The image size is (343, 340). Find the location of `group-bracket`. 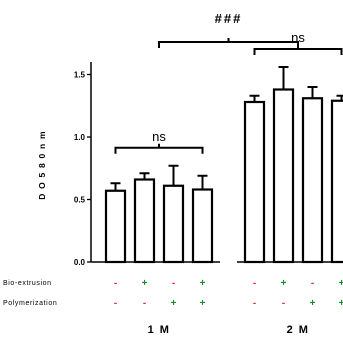

group-bracket is located at coordinates (159, 148).